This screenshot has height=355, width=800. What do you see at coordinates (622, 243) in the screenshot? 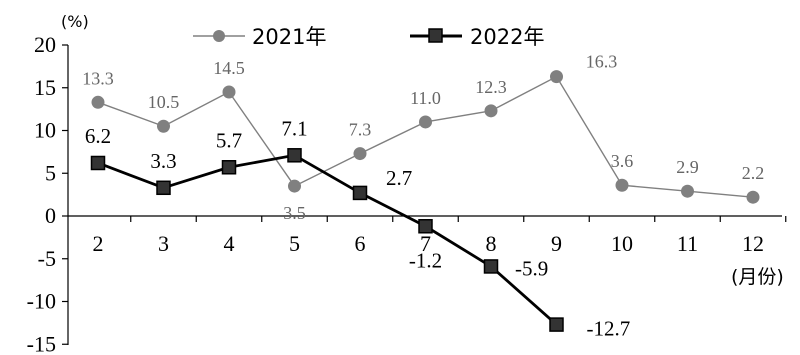
I see `x-tick-label: 10` at bounding box center [622, 243].